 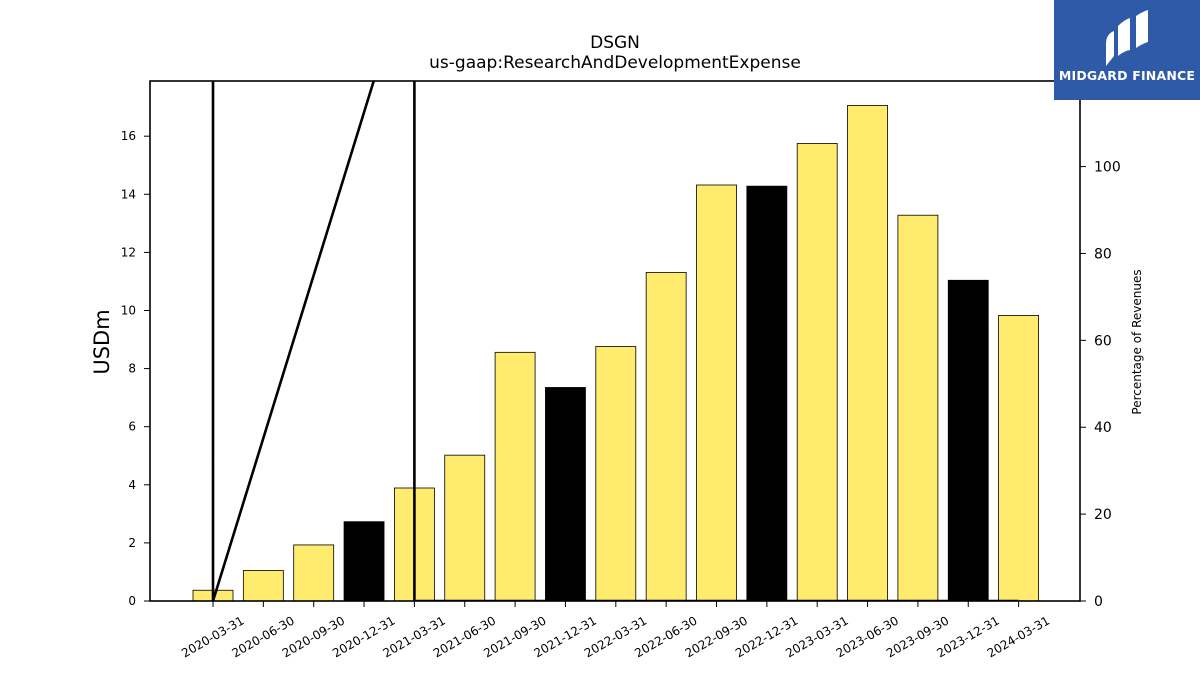 What do you see at coordinates (128, 194) in the screenshot?
I see `y-tick-label: 14` at bounding box center [128, 194].